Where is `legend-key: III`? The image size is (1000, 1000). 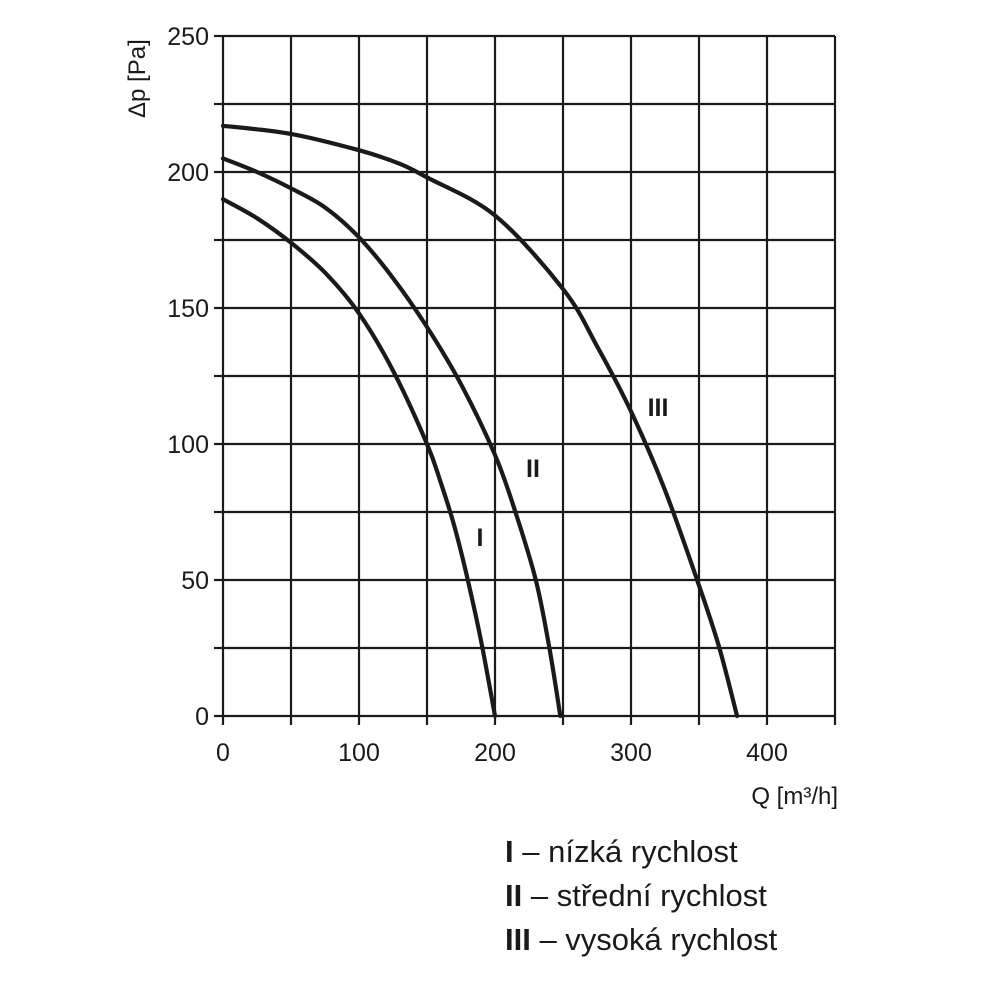
legend-key: III is located at coordinates (518, 939).